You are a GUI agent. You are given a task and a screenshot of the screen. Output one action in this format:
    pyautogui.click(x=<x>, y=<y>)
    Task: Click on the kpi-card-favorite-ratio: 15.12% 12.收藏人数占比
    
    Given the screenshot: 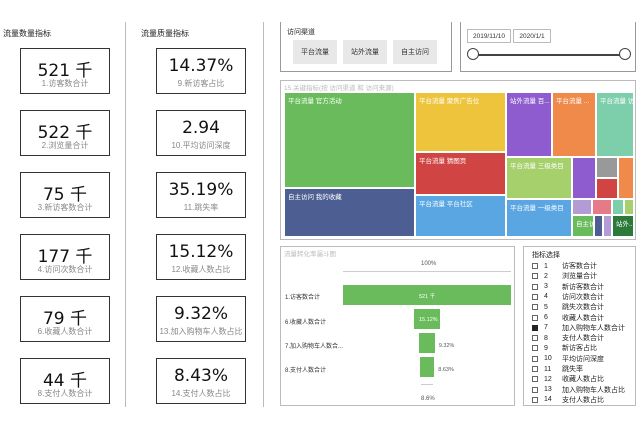 What is the action you would take?
    pyautogui.click(x=201, y=257)
    